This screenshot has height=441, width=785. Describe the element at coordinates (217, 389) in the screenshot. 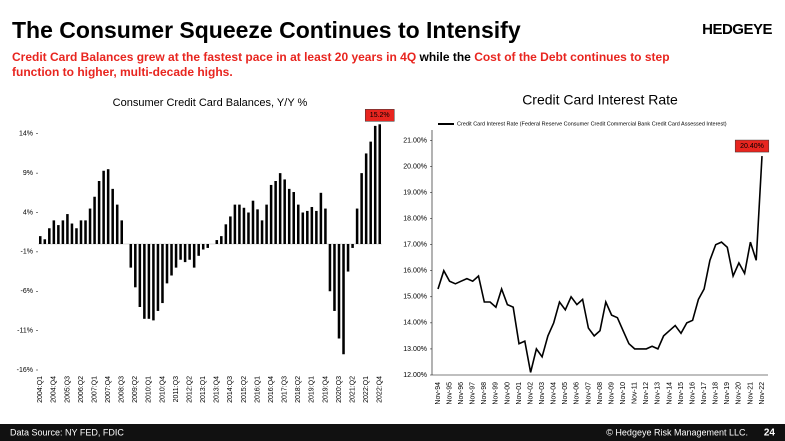

I see `x-tick-label: 2013:Q4` at that location.